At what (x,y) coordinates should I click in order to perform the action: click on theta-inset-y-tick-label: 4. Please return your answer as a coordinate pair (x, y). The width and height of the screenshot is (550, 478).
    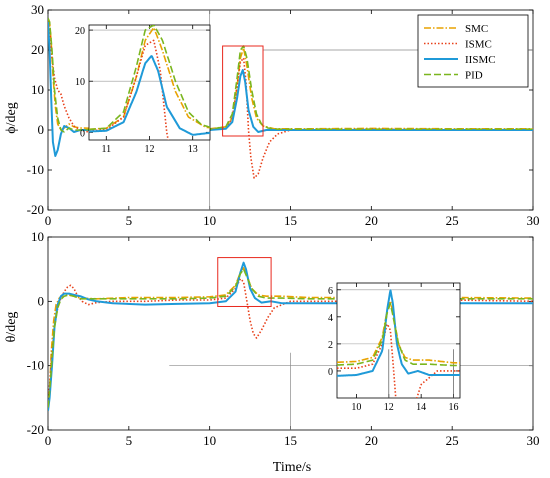
    Looking at the image, I should click on (330, 318).